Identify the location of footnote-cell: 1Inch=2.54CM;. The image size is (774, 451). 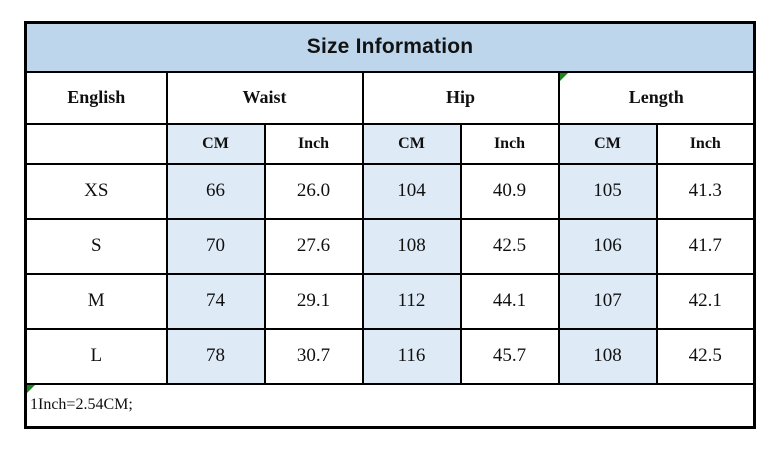
(390, 405).